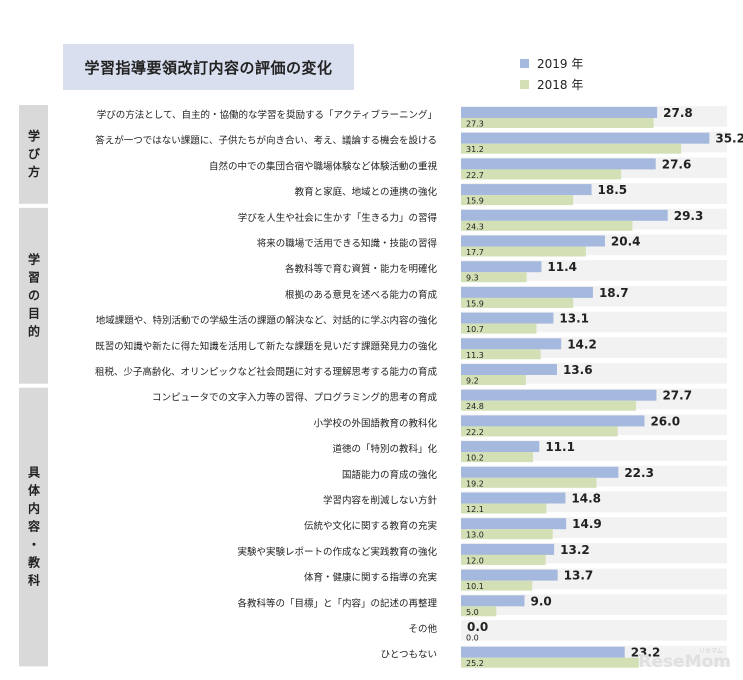 The width and height of the screenshot is (743, 680). Describe the element at coordinates (475, 149) in the screenshot. I see `value-label-2018: 31.2` at that location.